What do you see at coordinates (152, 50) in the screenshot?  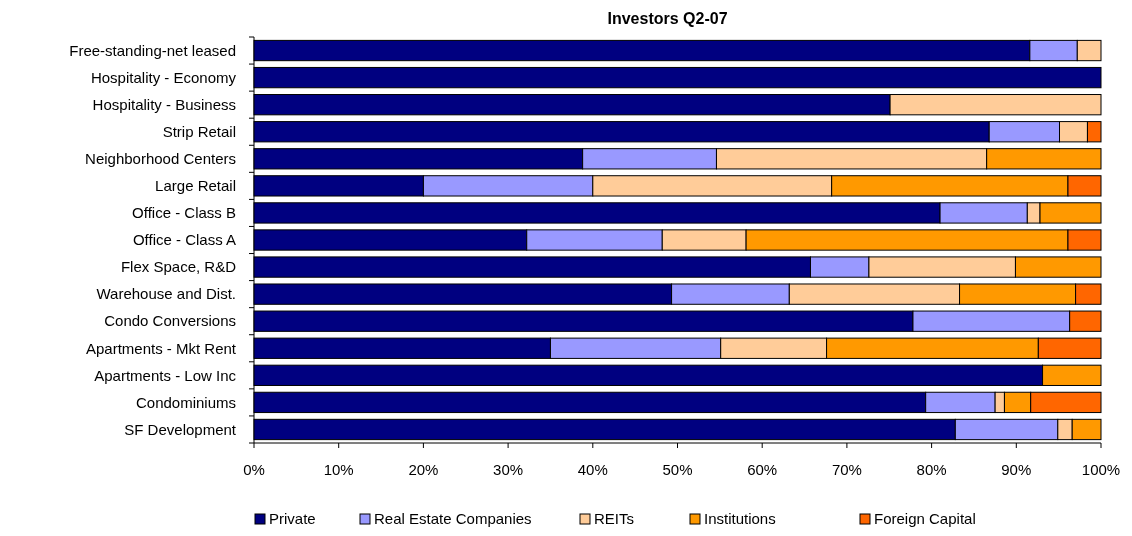 I see `y-tick-label: Free-standing-net leased` at bounding box center [152, 50].